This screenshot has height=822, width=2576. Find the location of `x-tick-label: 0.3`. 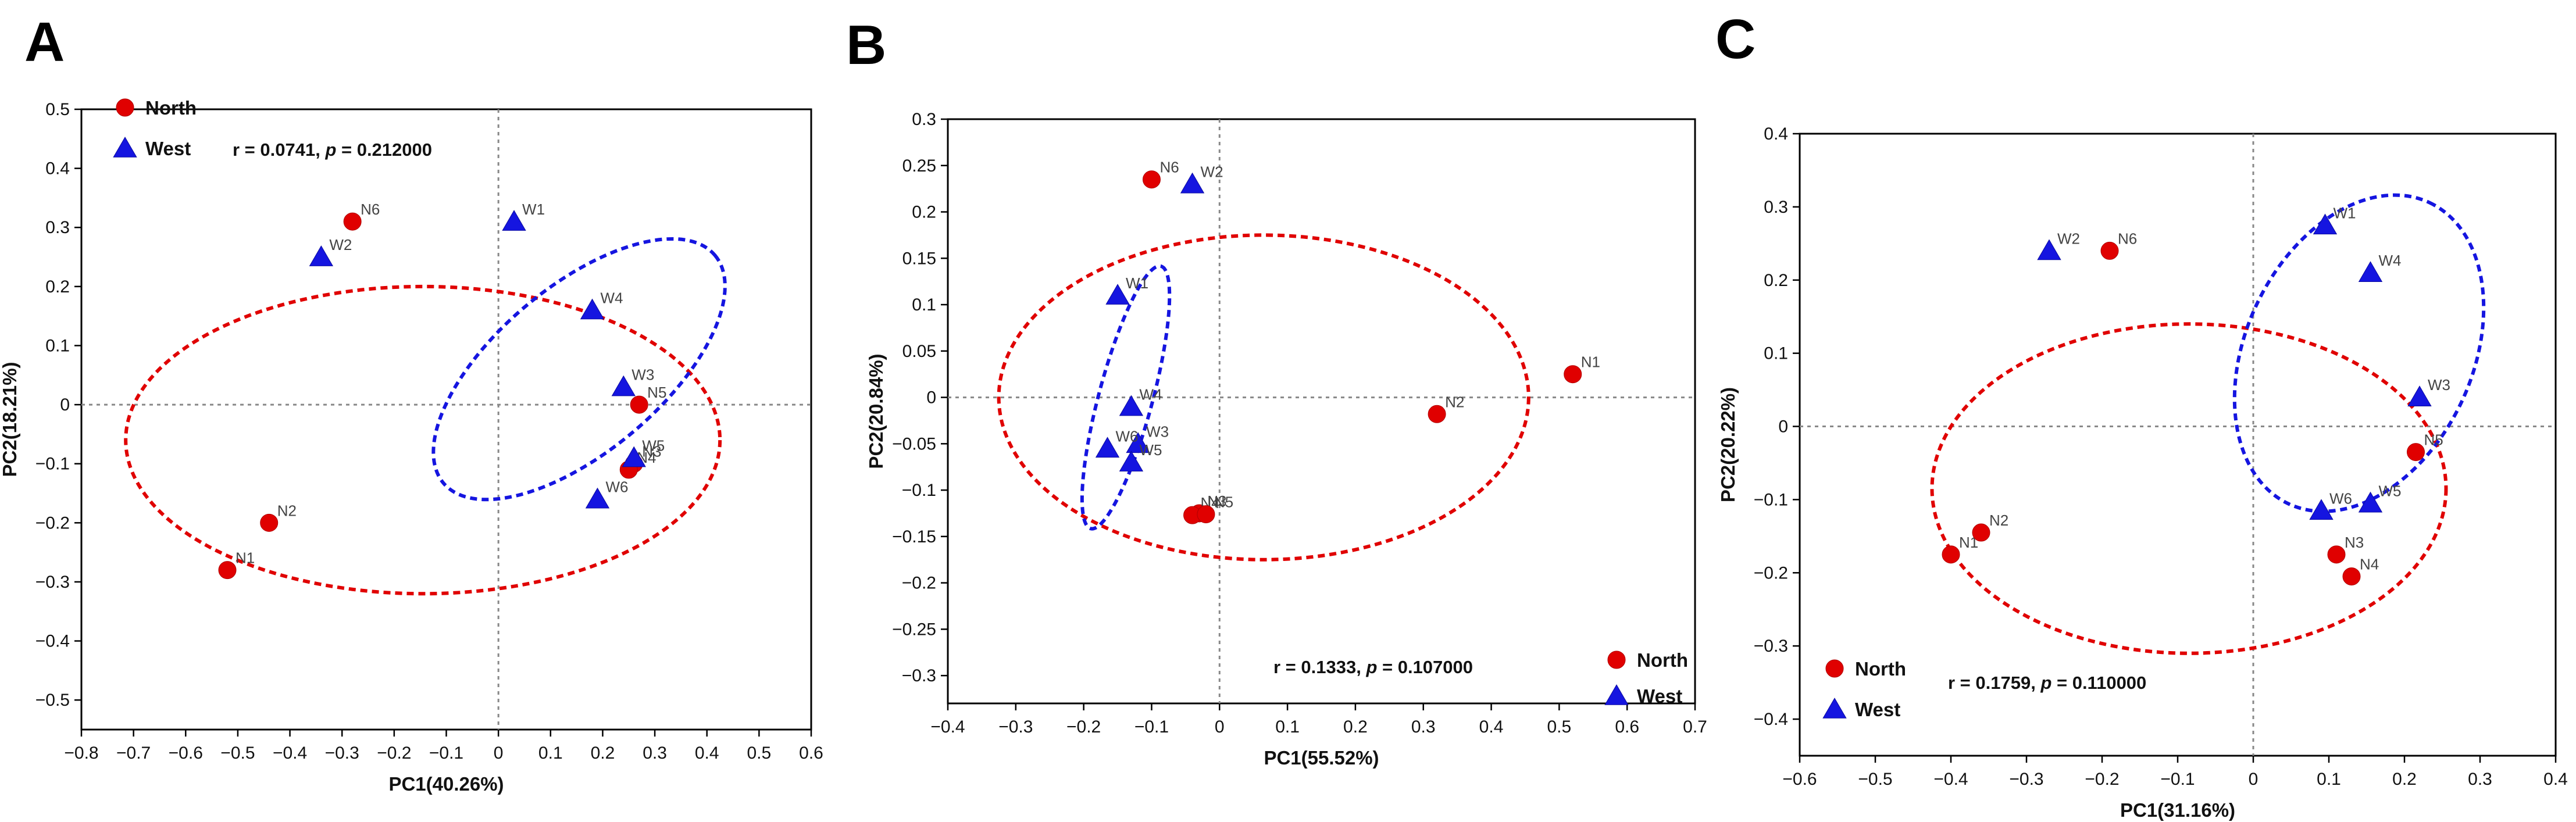

x-tick-label: 0.3 is located at coordinates (1424, 727).